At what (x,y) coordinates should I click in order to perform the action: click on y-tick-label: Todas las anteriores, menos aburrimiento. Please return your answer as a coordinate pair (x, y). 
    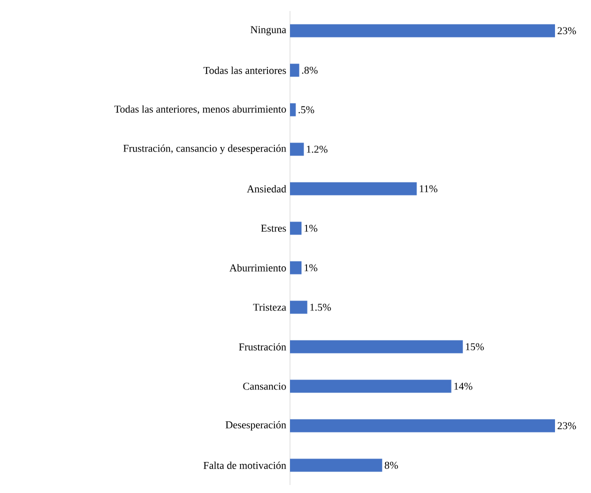
    Looking at the image, I should click on (200, 109).